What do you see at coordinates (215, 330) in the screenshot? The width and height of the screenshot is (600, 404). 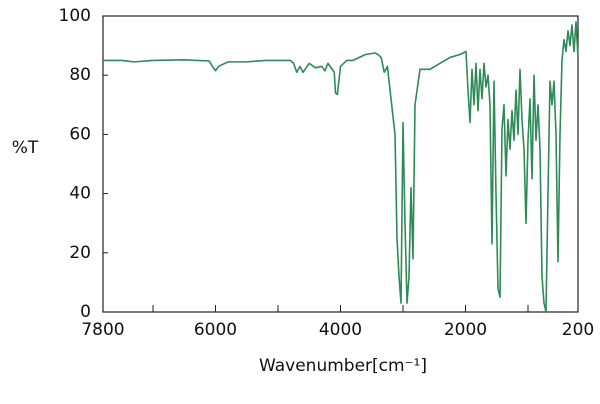 I see `x-tick-label: 6000` at bounding box center [215, 330].